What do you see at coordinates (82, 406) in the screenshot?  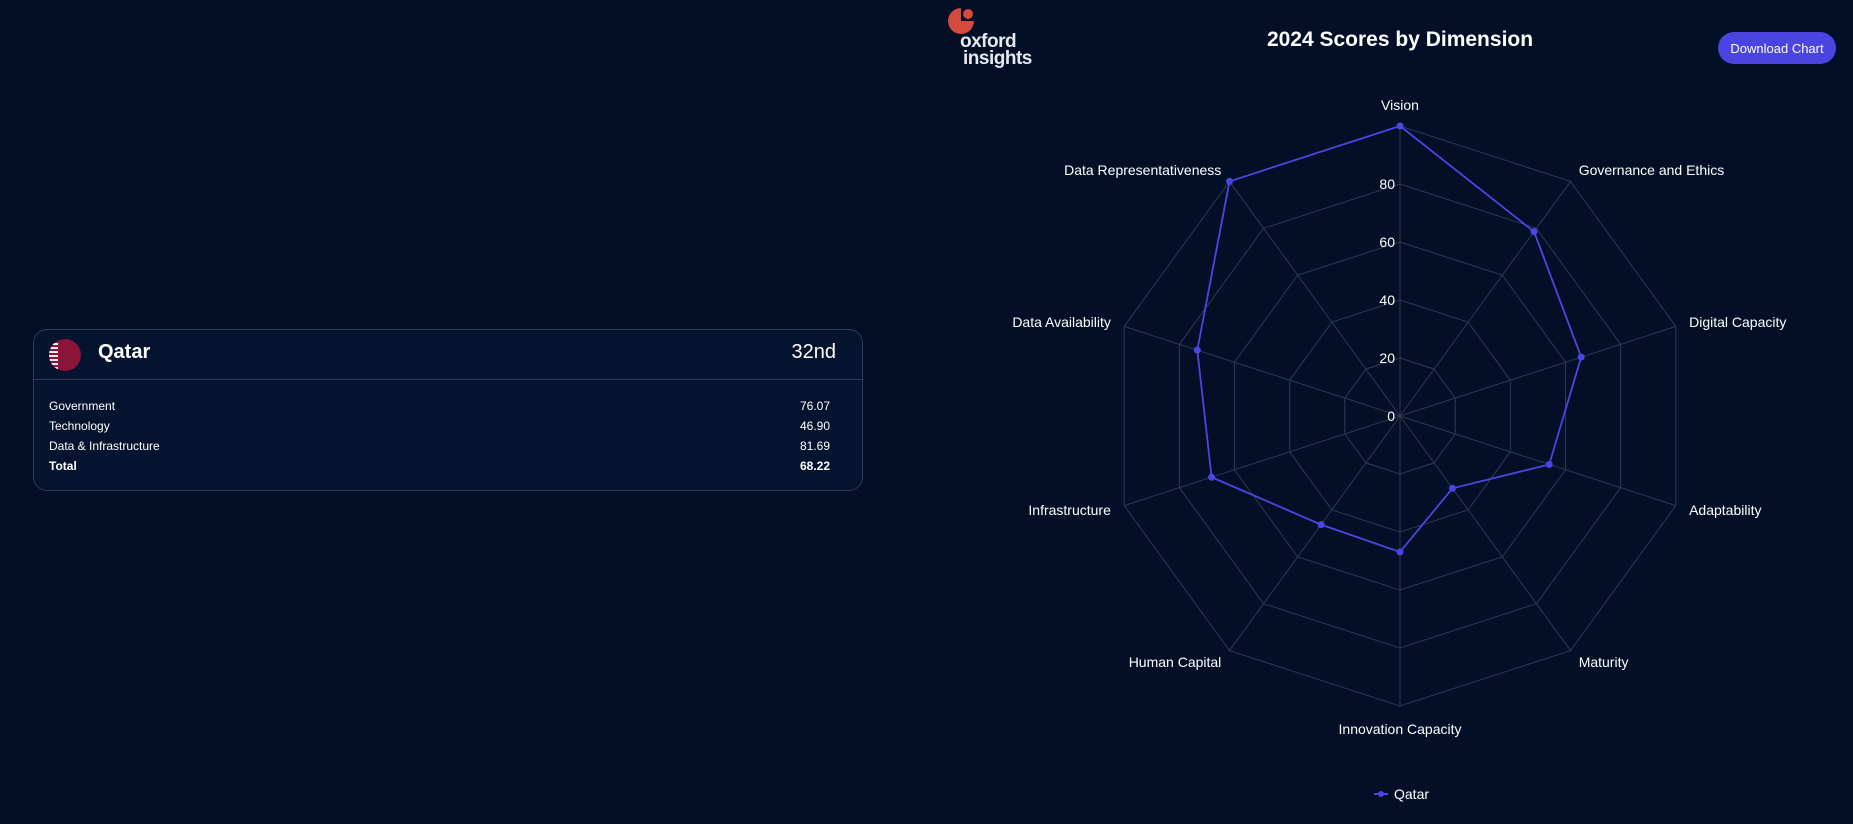 I see `score-label: Government` at bounding box center [82, 406].